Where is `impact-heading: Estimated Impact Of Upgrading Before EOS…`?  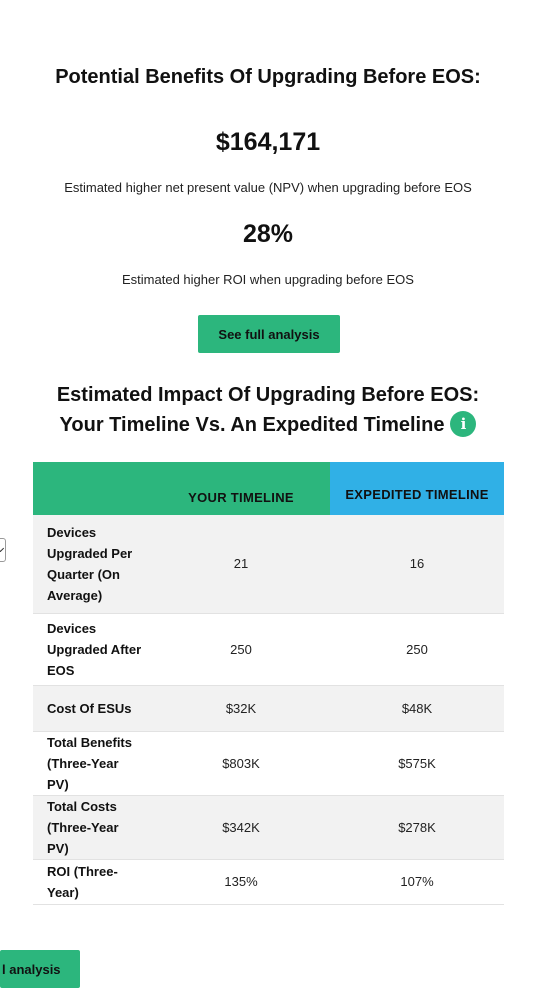
impact-heading: Estimated Impact Of Upgrading Before EOS… is located at coordinates (268, 410).